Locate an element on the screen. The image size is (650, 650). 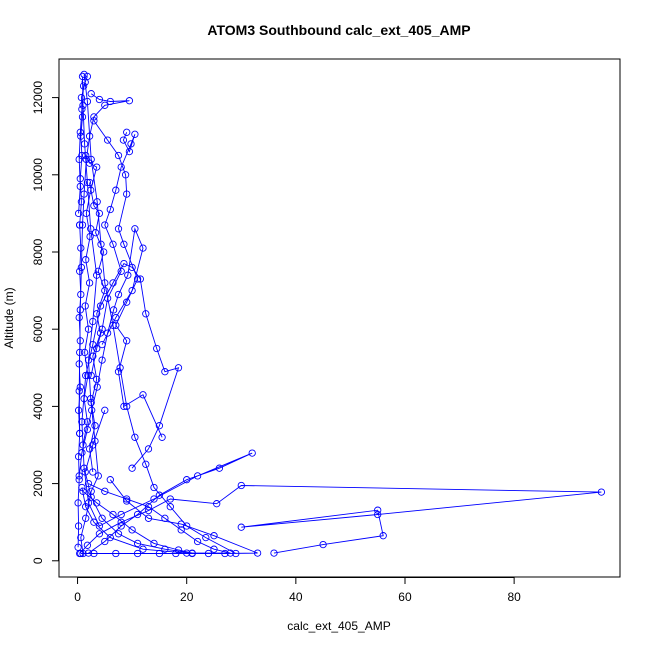
y-tick-label: 6000 is located at coordinates (38, 329).